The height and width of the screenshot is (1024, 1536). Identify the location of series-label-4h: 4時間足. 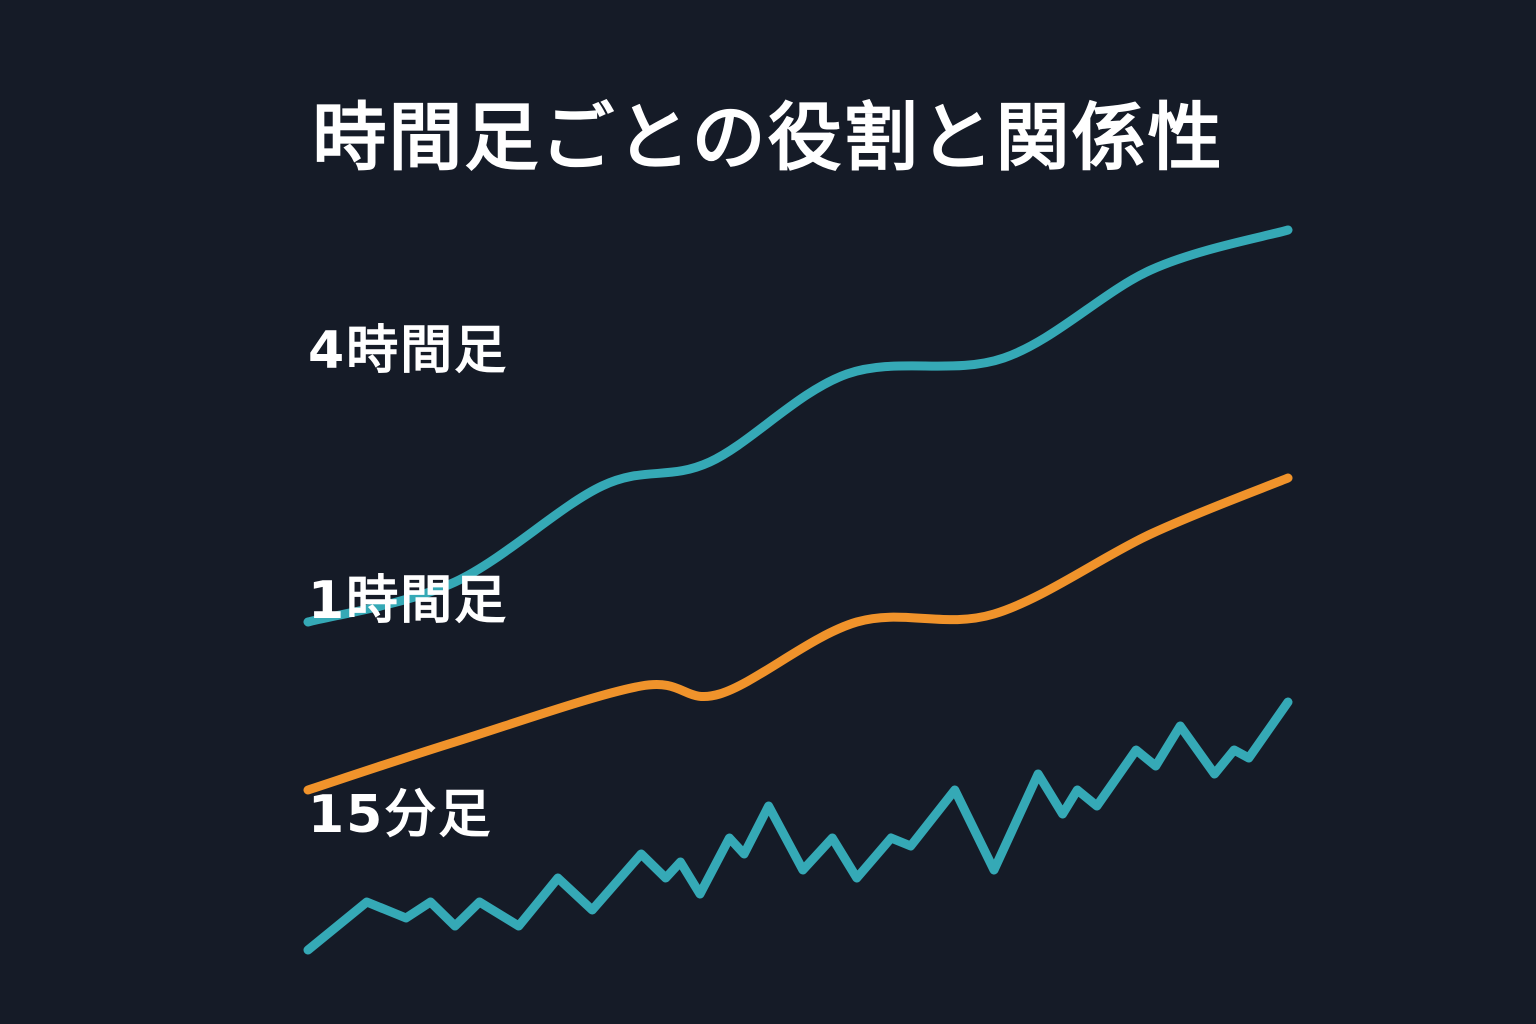
(408, 351).